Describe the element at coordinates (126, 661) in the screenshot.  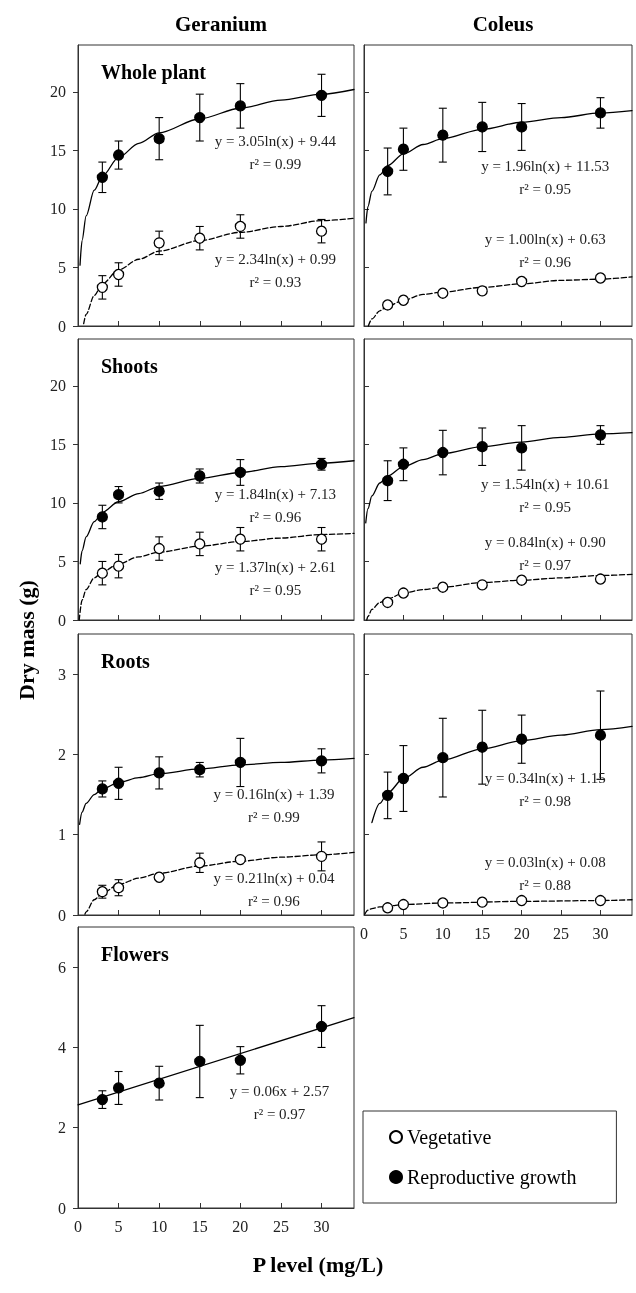
I see `text: Roots` at that location.